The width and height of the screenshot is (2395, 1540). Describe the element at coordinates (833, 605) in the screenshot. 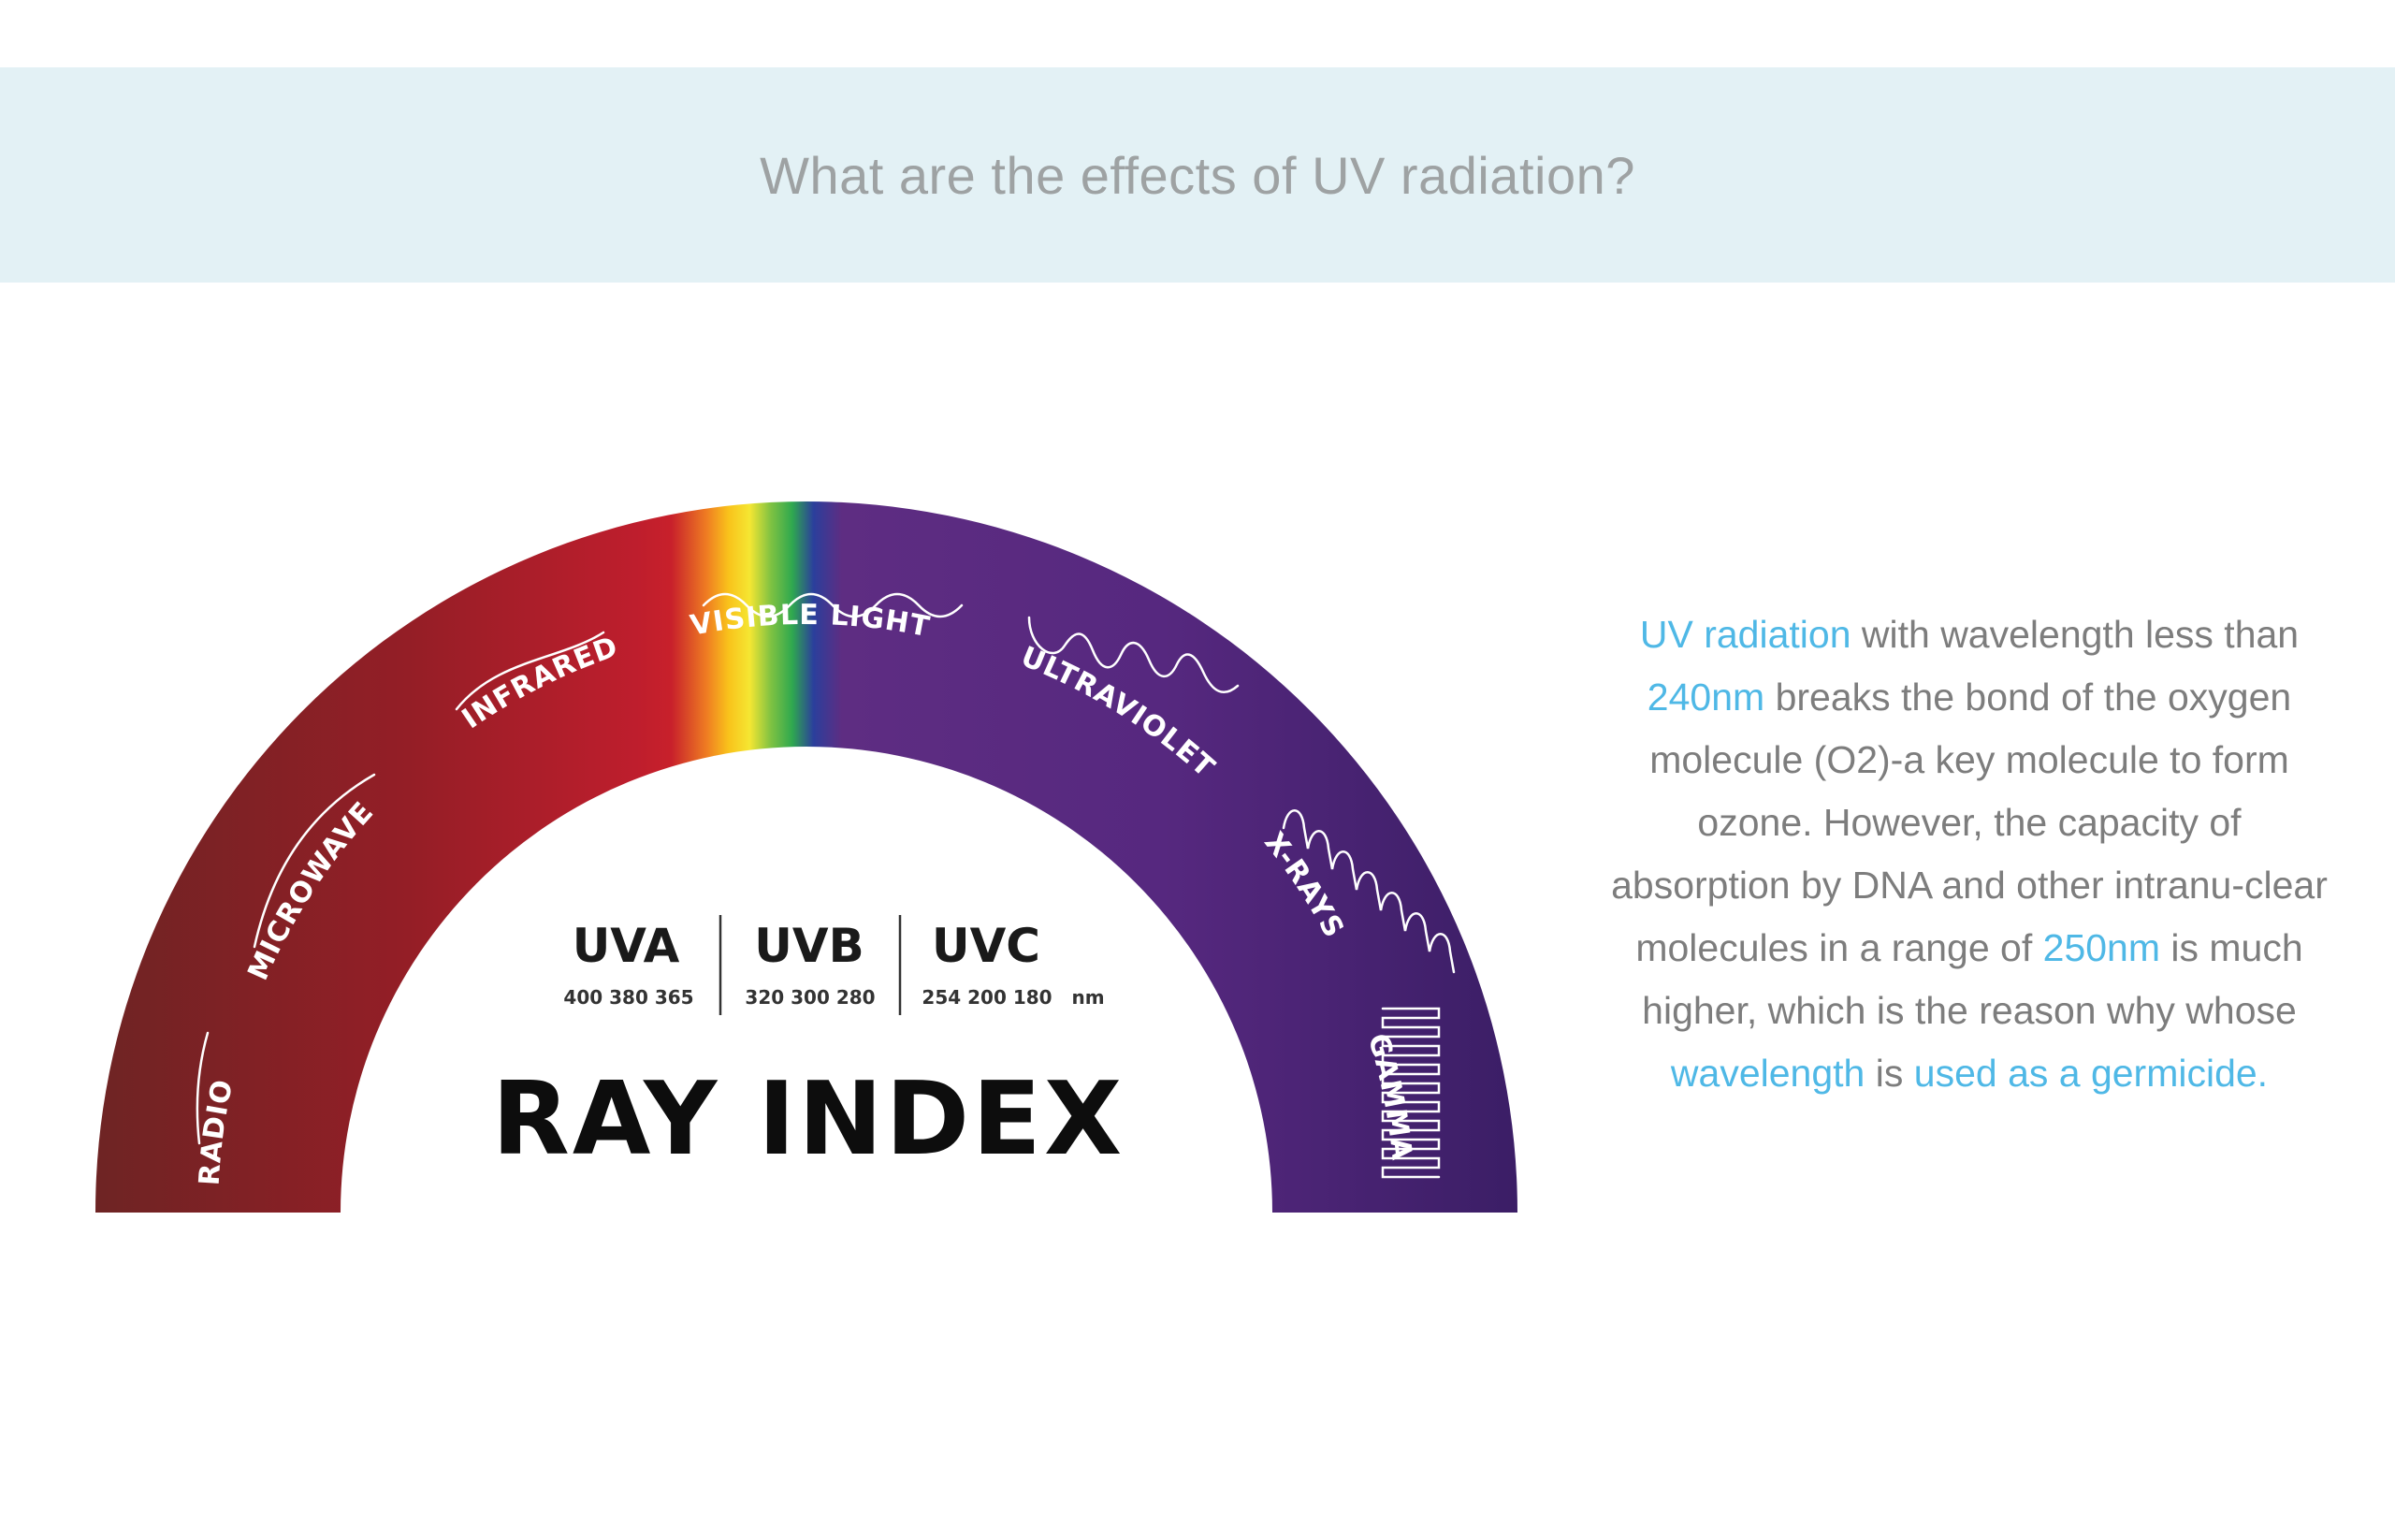

I see `visible-light-wave-icon` at that location.